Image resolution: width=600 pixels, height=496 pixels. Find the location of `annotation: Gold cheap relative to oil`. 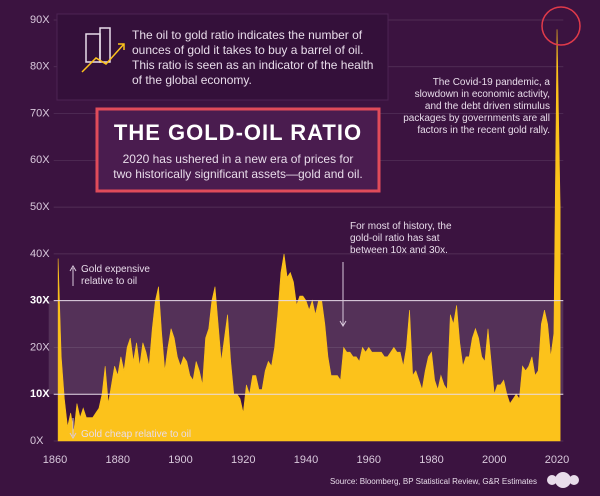

annotation: Gold cheap relative to oil is located at coordinates (136, 434).